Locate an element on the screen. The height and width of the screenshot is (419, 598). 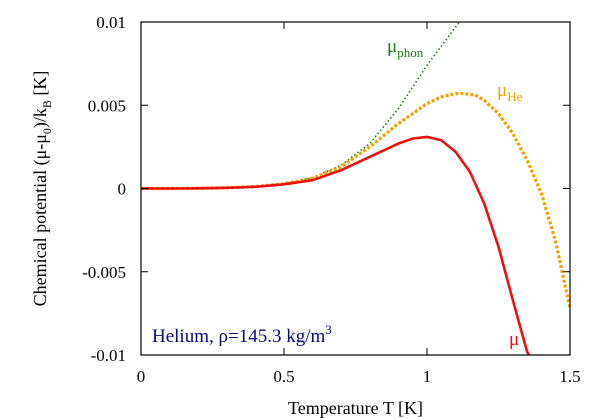
series-label-mu: μ is located at coordinates (514, 339).